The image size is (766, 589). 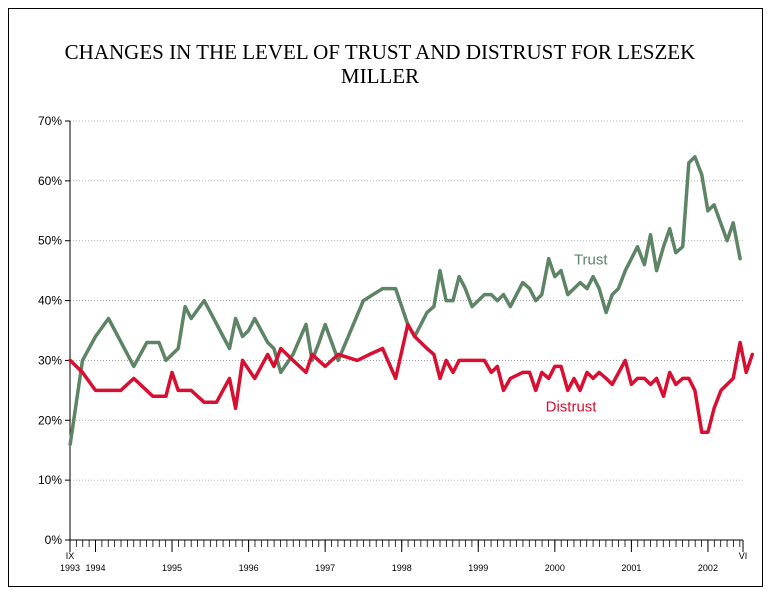 I want to click on y-tick-label: 0%, so click(x=54, y=540).